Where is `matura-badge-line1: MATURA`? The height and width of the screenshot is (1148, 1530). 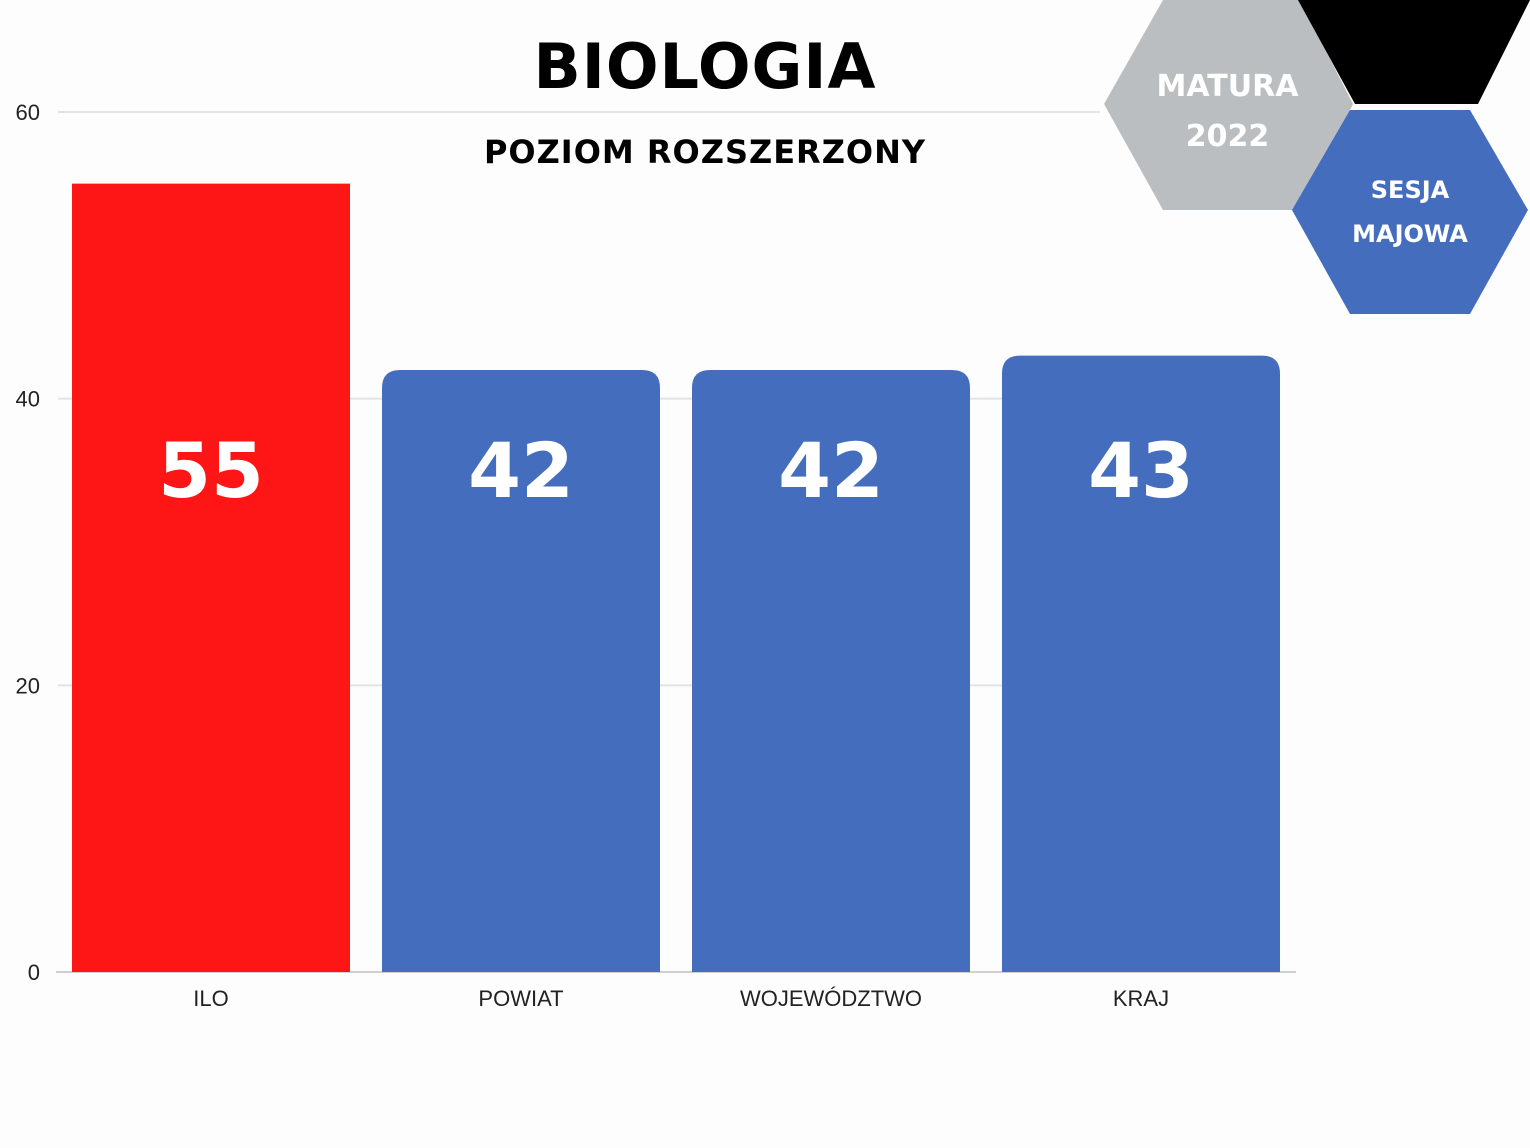 matura-badge-line1: MATURA is located at coordinates (1227, 86).